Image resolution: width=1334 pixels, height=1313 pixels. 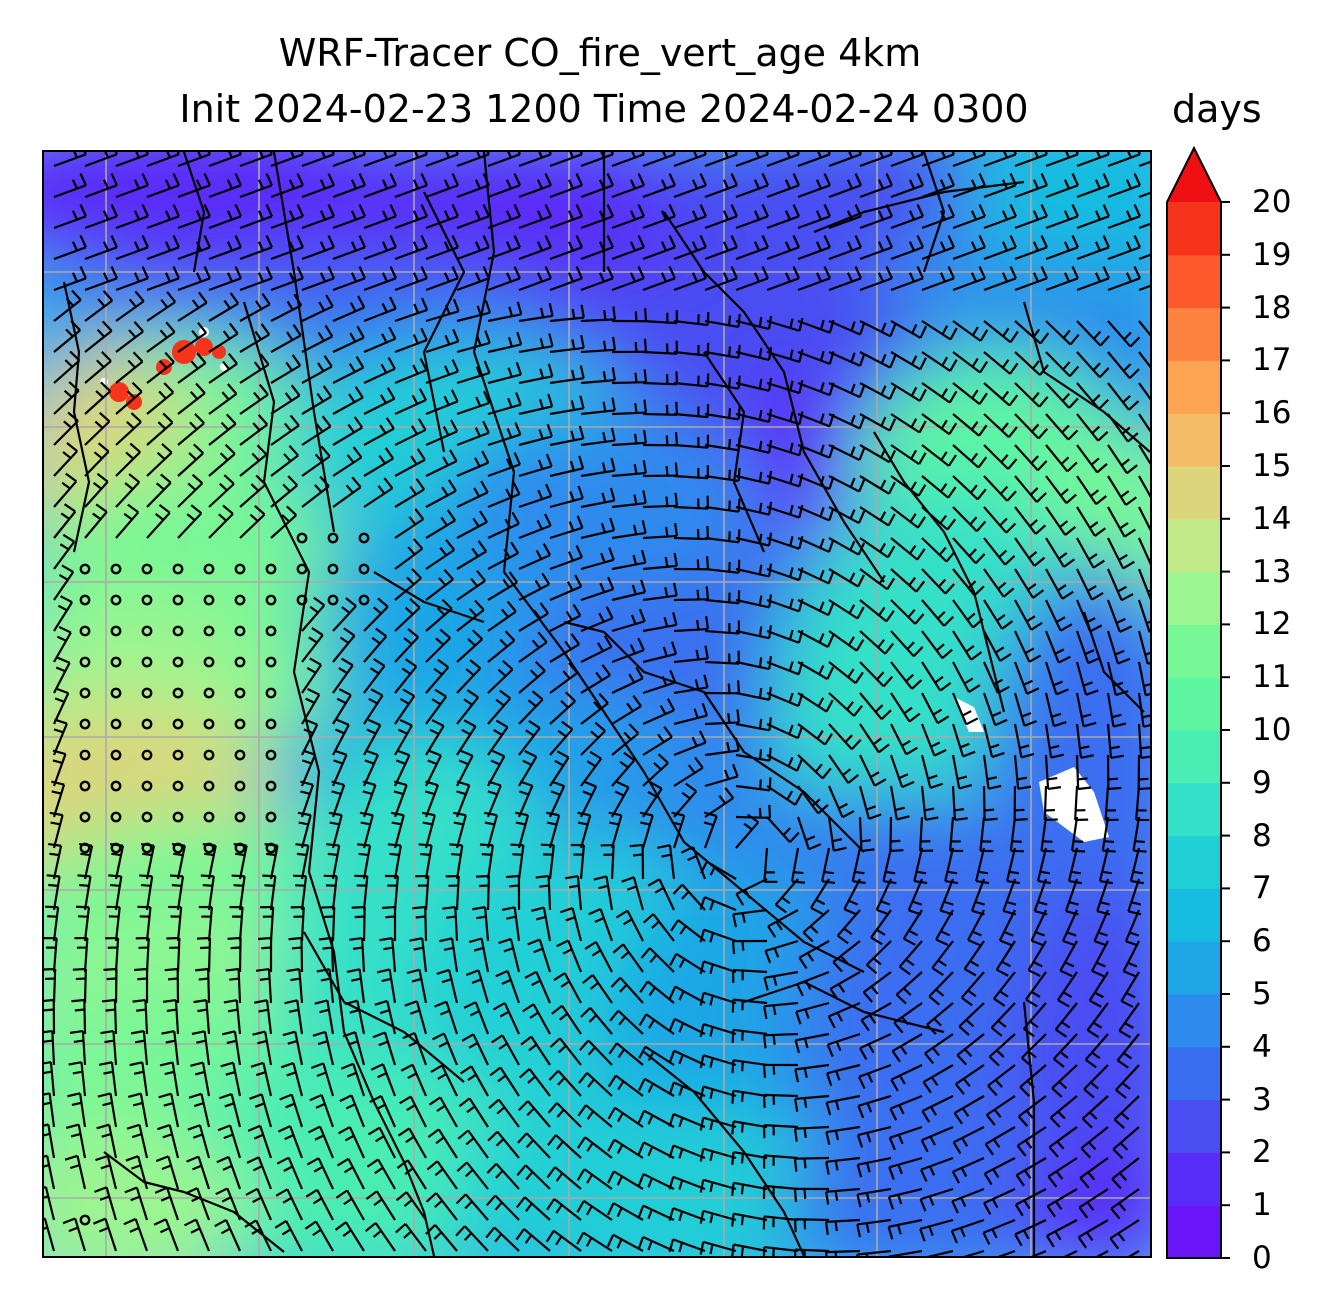 I want to click on coastline-segment, so click(x=384, y=1007).